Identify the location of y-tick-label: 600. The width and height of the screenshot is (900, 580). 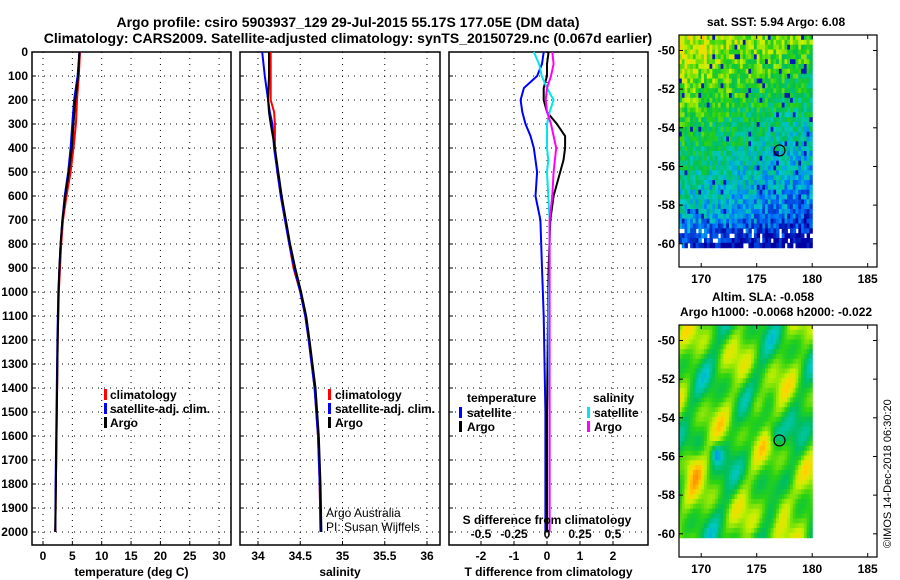
(18, 196).